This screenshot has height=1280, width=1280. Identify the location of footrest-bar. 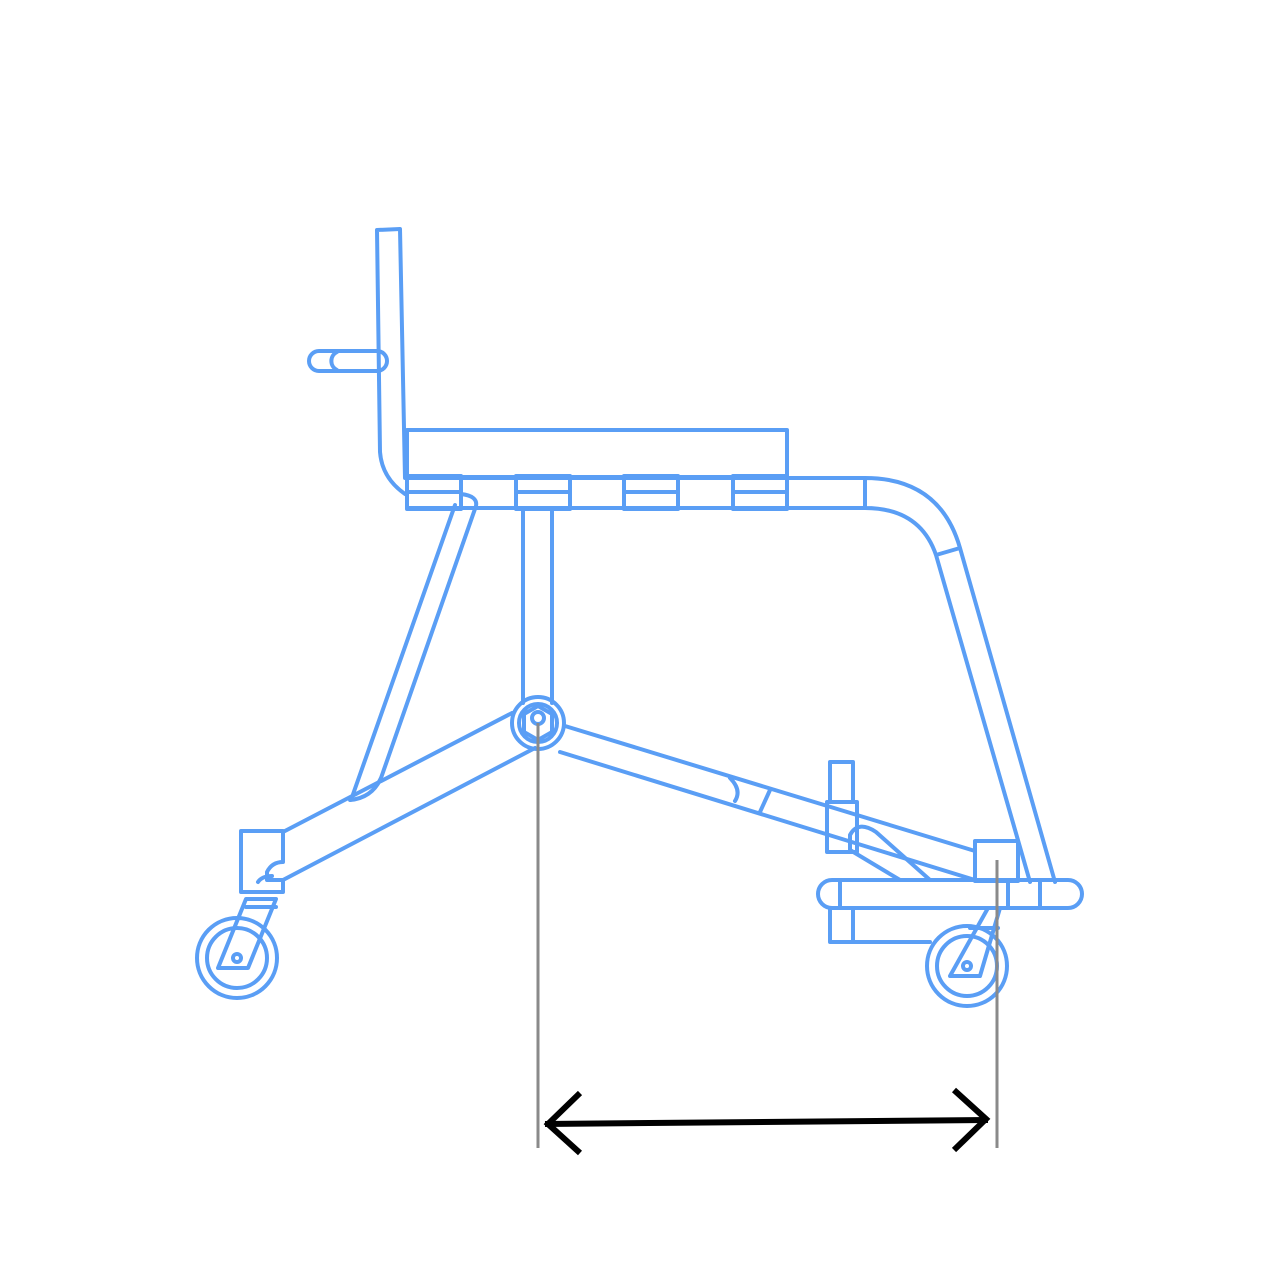
(950, 894).